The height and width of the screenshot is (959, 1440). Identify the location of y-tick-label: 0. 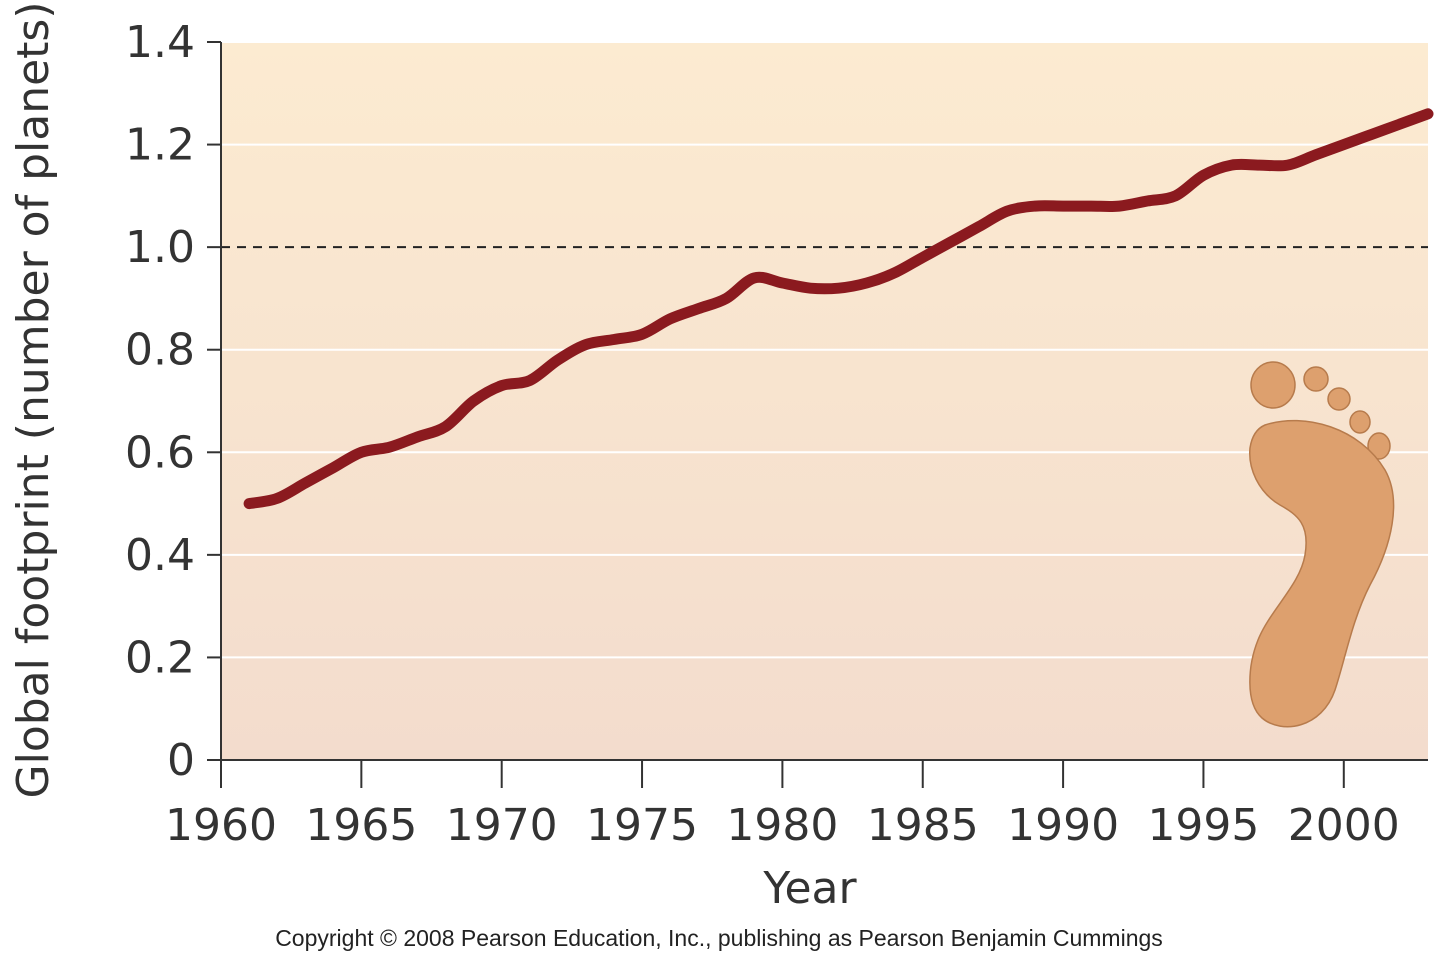
(181, 760).